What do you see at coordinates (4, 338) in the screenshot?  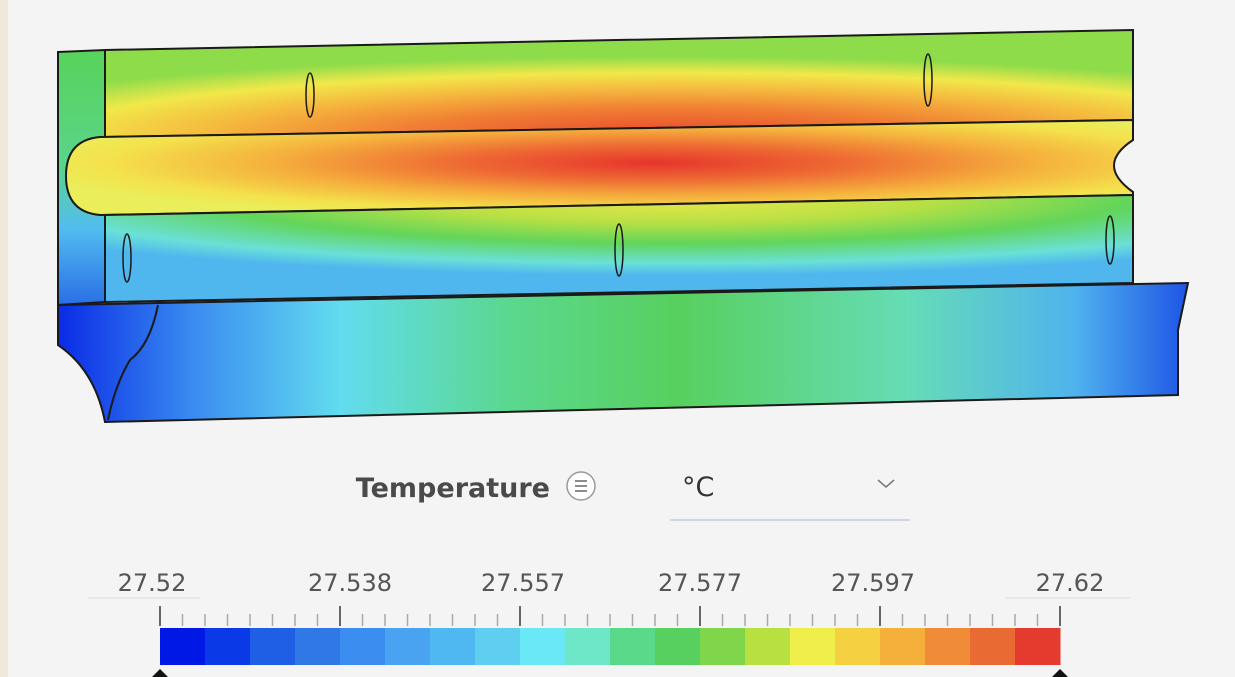 I see `edge-strip` at bounding box center [4, 338].